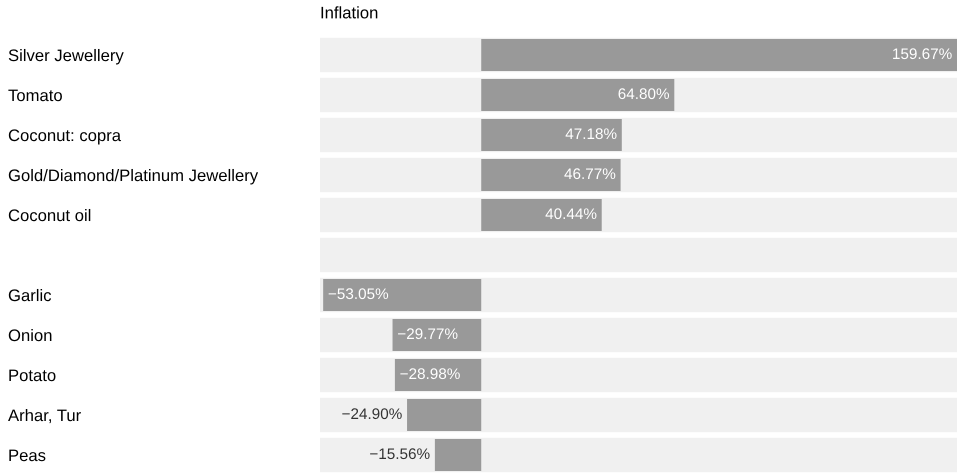 The width and height of the screenshot is (957, 475). What do you see at coordinates (133, 176) in the screenshot?
I see `y-tick-label: Gold/Diamond/Platinum Jewellery` at bounding box center [133, 176].